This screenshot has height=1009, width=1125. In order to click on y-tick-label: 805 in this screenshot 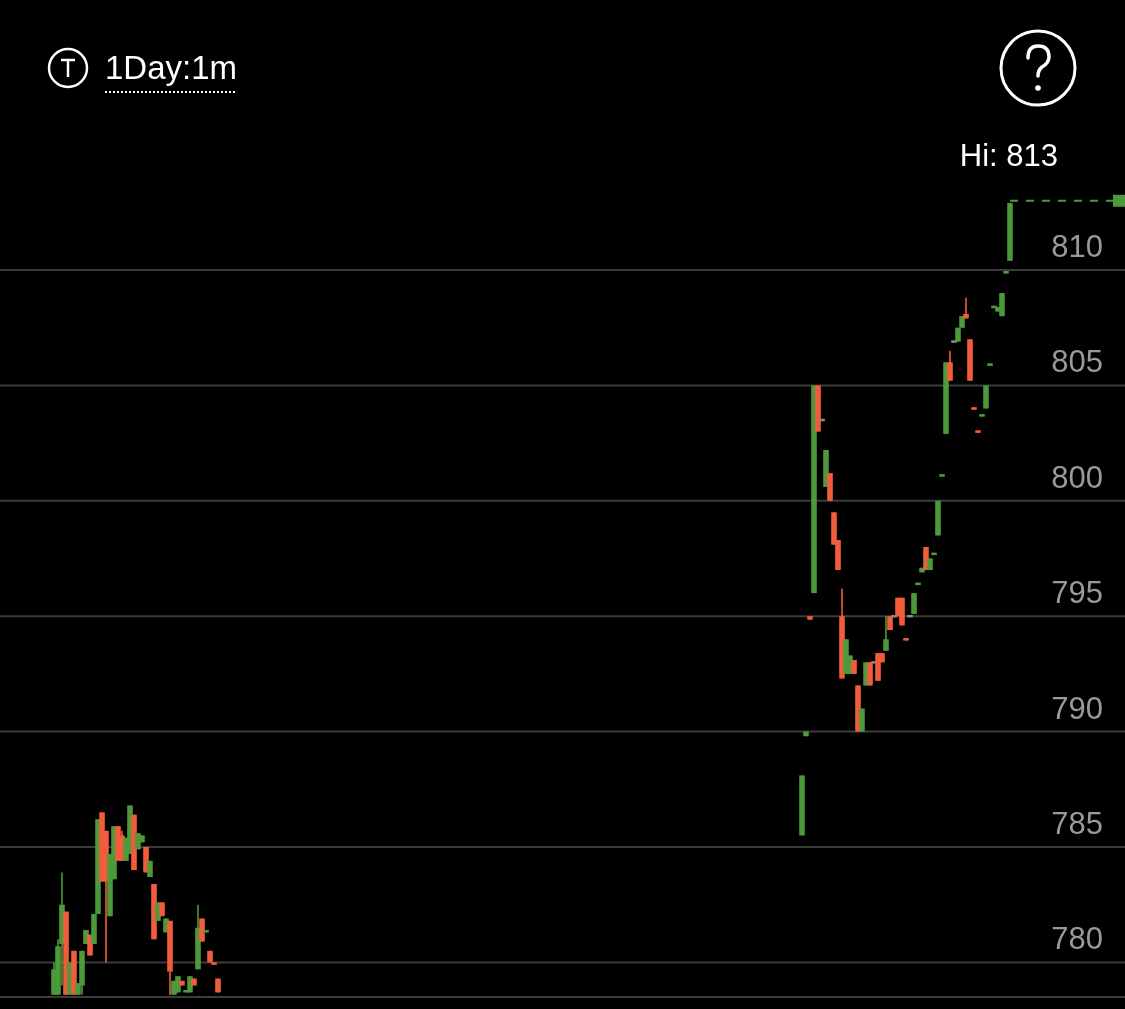, I will do `click(1077, 362)`.